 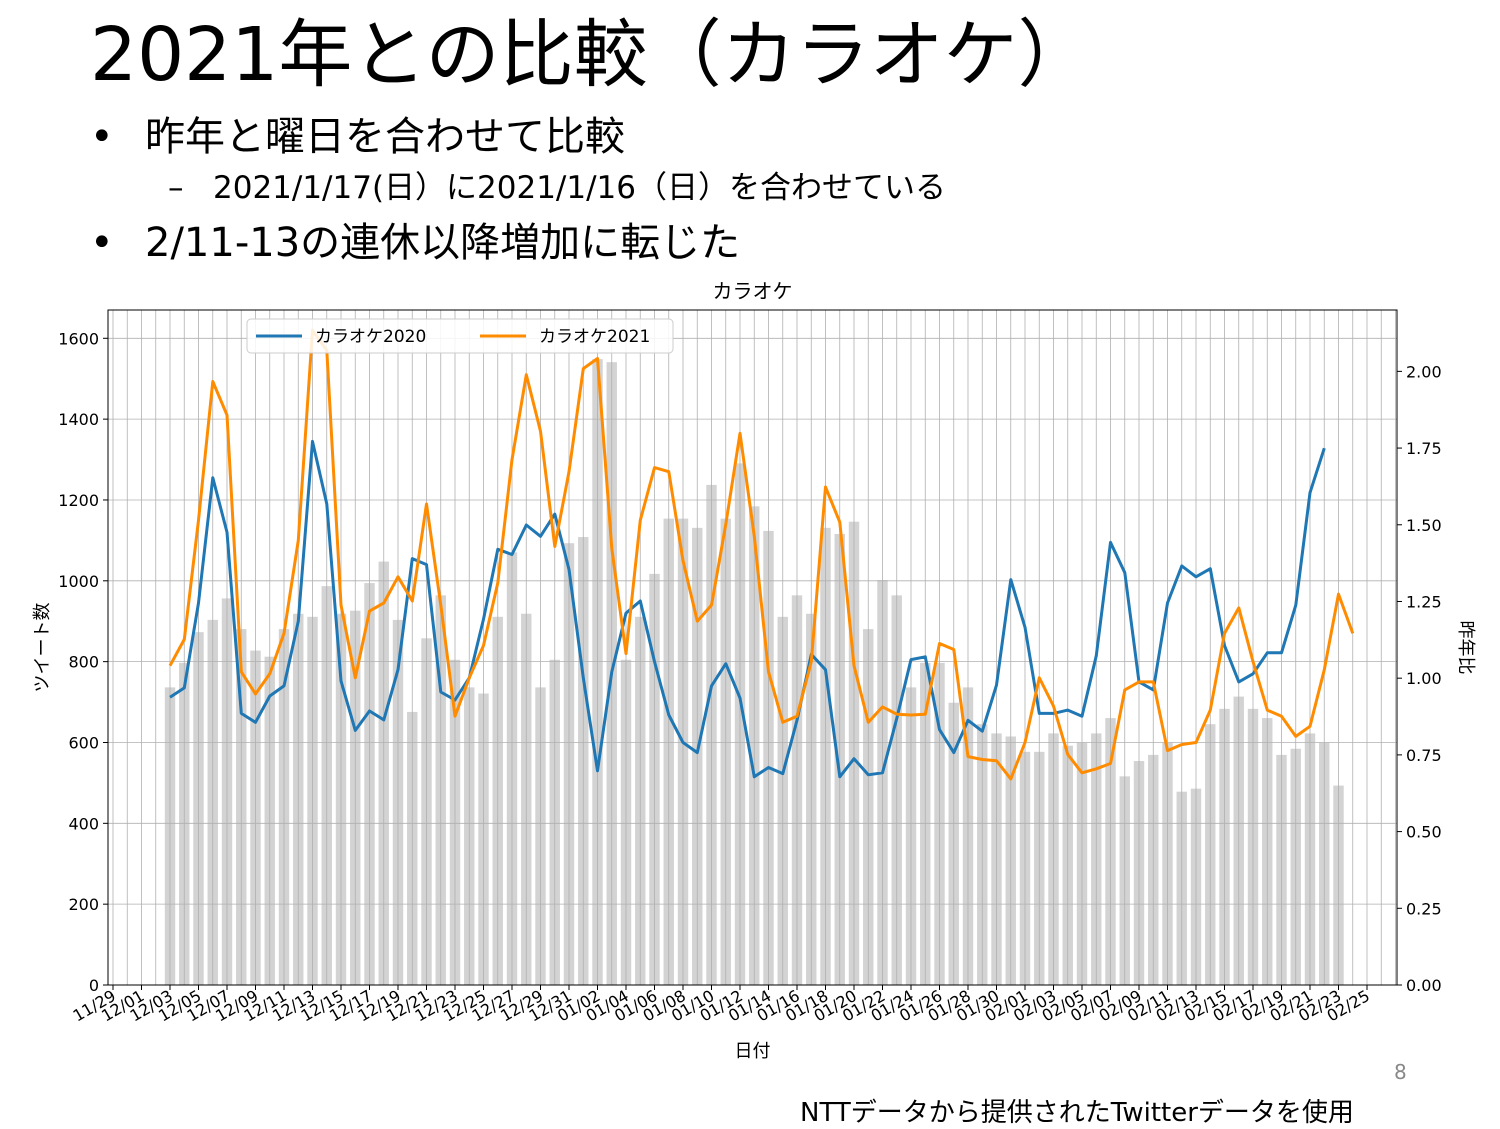 I want to click on sub-bullet: –2021/1/17(日）に2021/1/16（日）を合わせている, so click(x=557, y=188).